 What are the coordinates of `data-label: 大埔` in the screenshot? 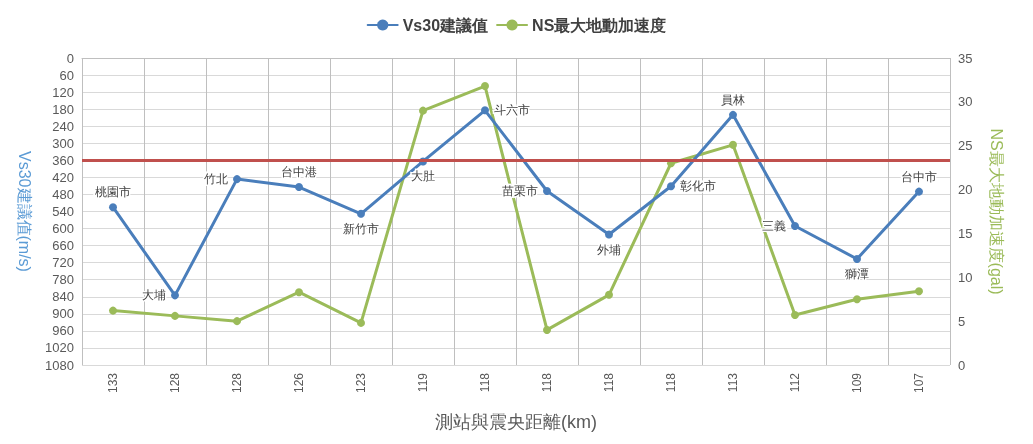 It's located at (154, 295).